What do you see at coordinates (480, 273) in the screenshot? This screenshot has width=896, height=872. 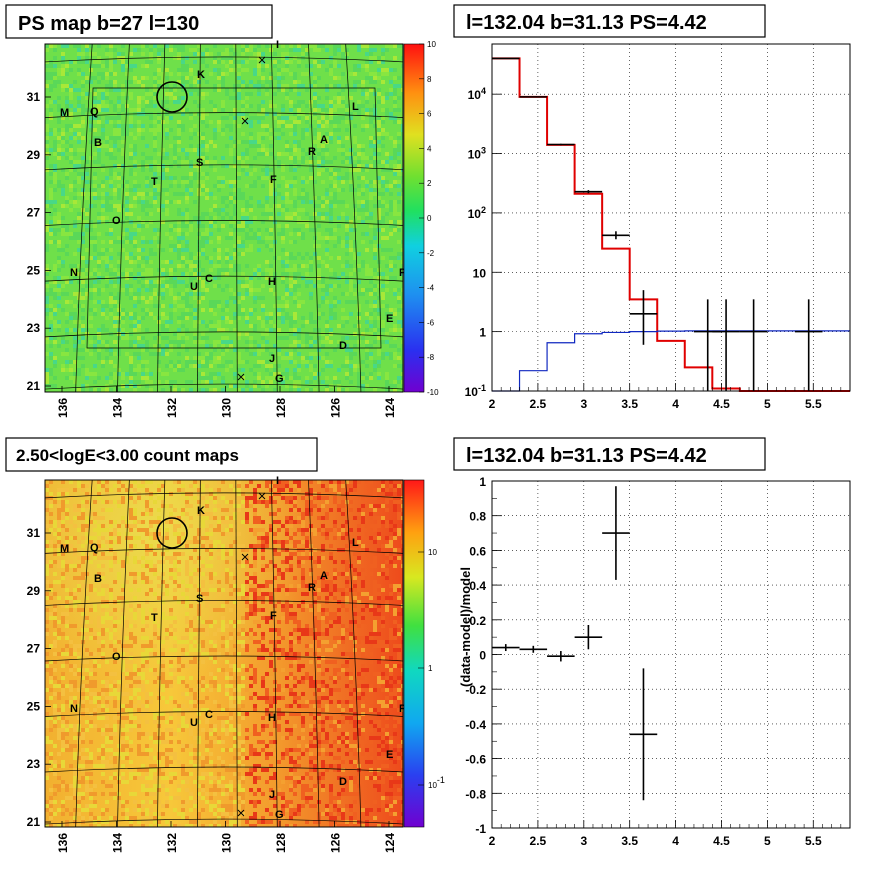 I see `y-tick-label: 10` at bounding box center [480, 273].